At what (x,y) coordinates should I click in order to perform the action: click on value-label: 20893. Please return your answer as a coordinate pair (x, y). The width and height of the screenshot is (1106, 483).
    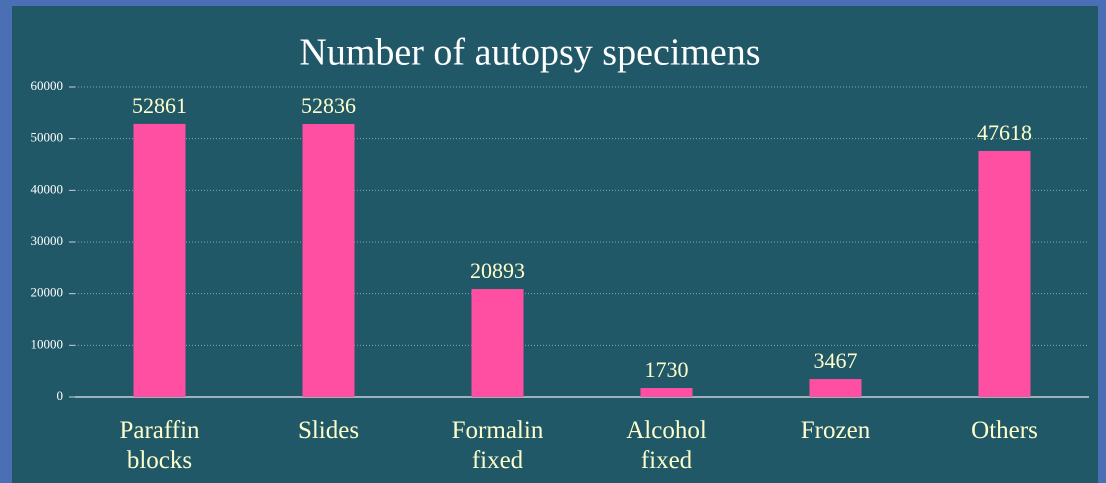
    Looking at the image, I should click on (497, 270).